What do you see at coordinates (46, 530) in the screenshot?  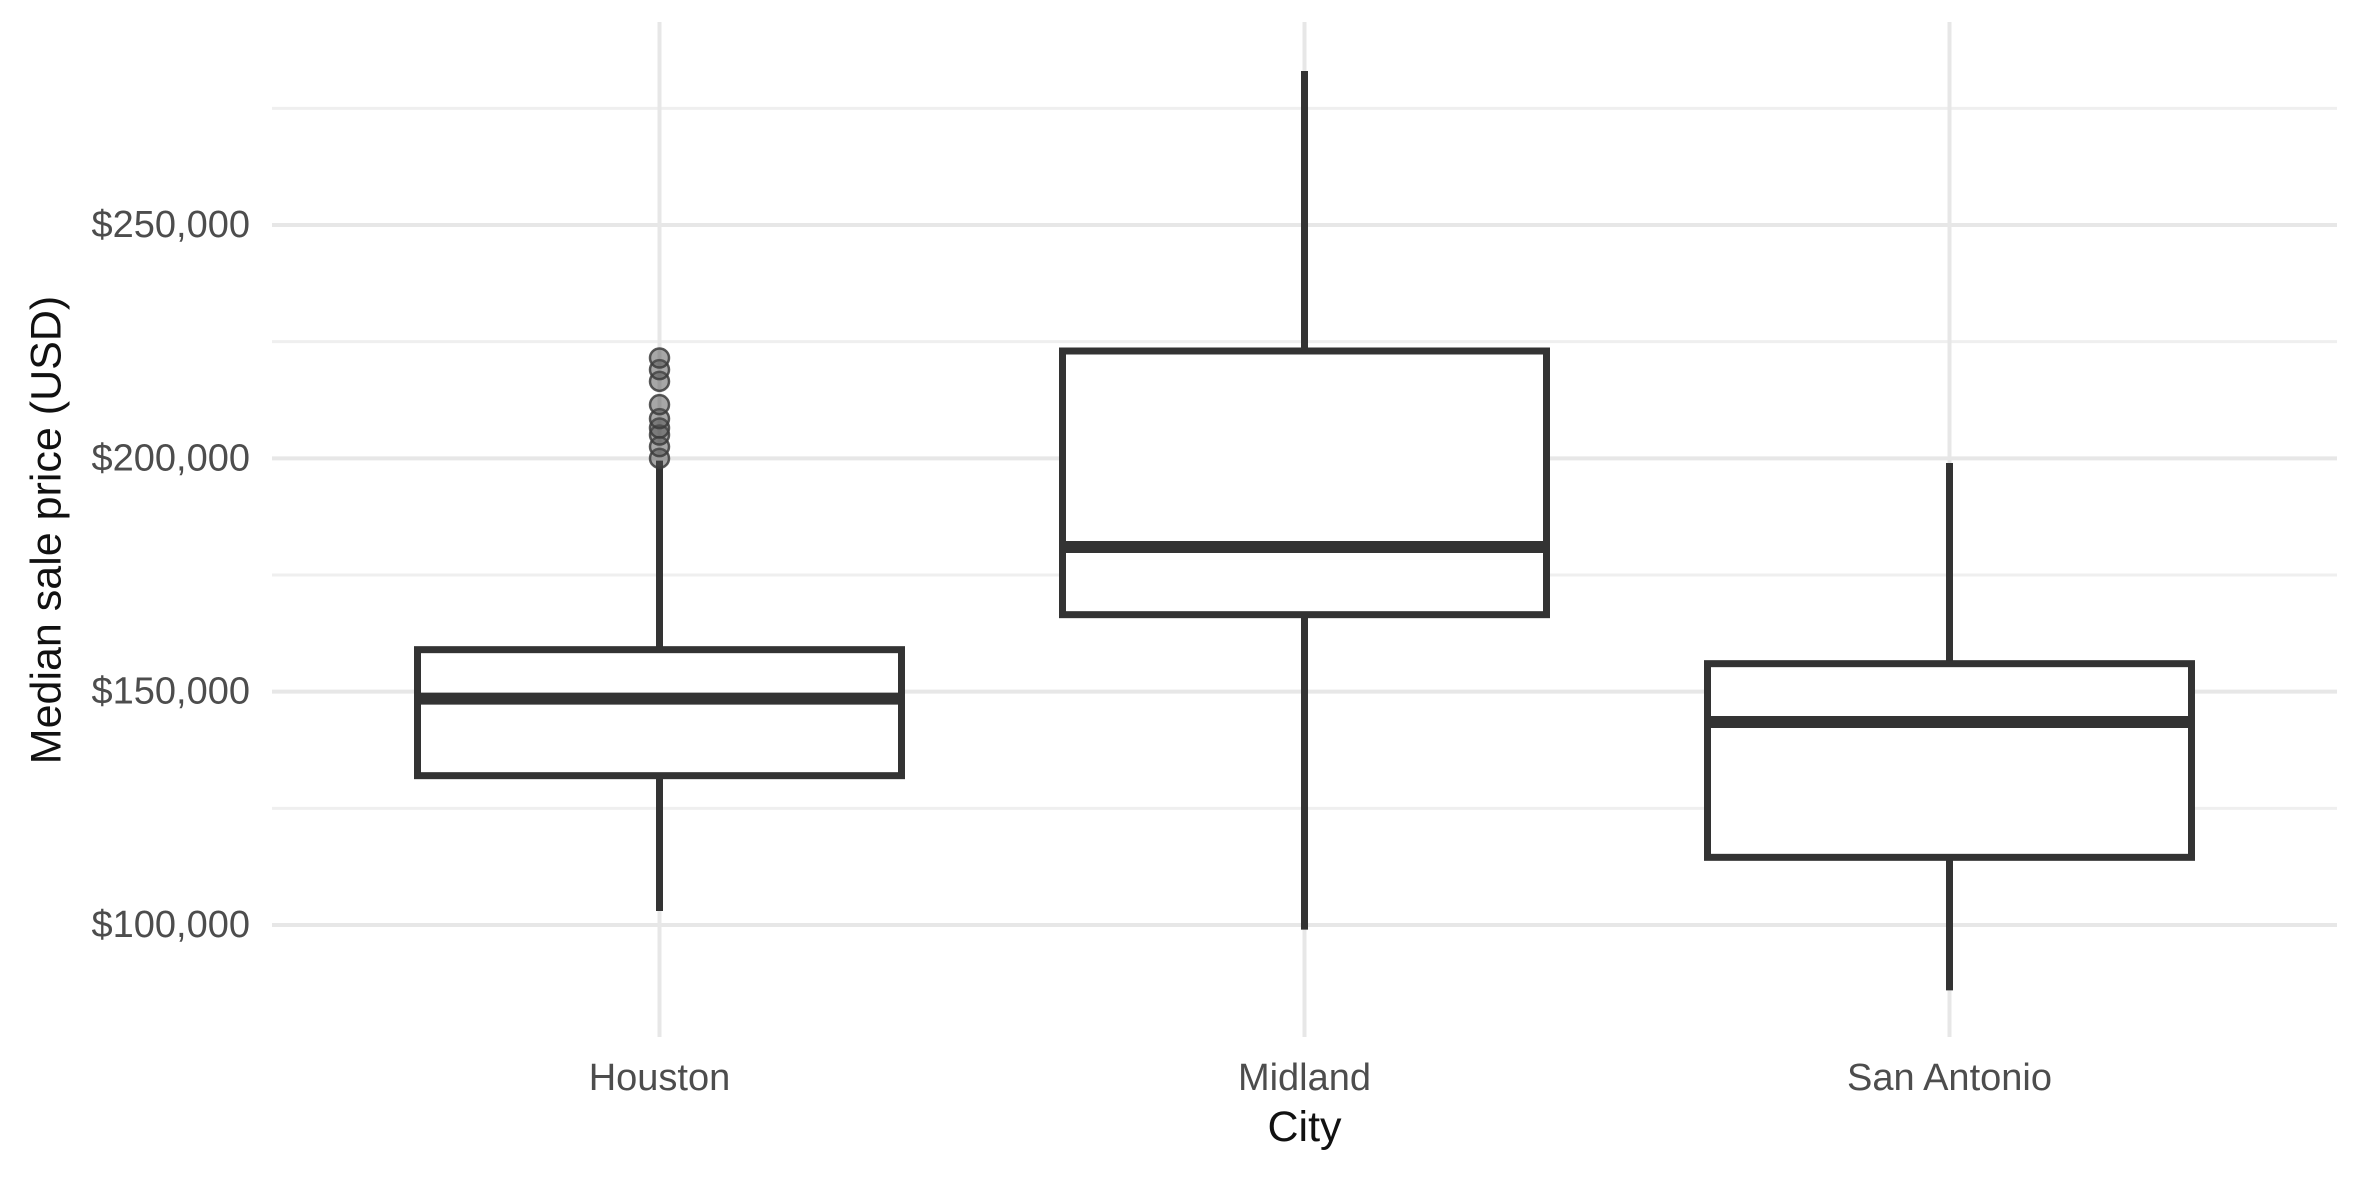 I see `y-axis-title: Median sale price (USD)` at bounding box center [46, 530].